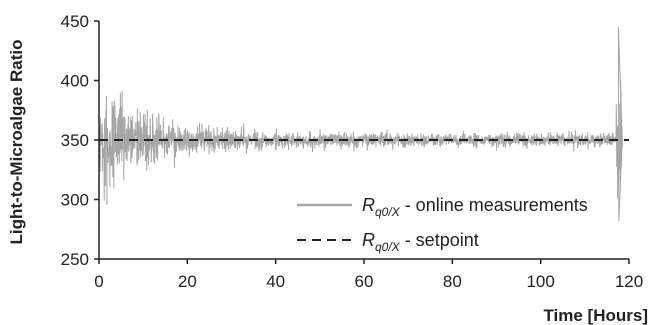  Describe the element at coordinates (75, 200) in the screenshot. I see `y-tick-label: 300` at that location.